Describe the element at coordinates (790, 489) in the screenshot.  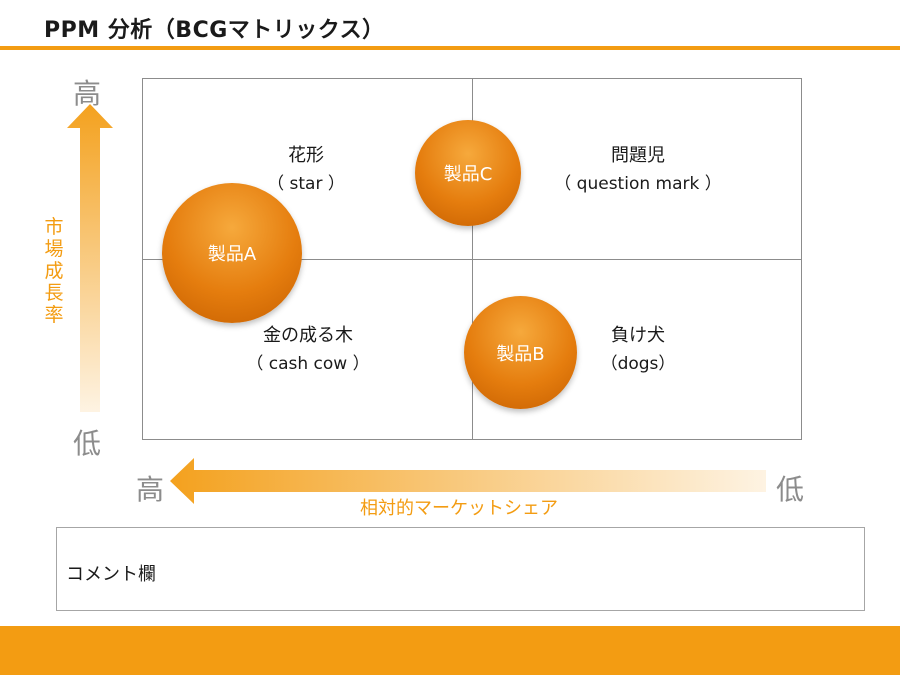
I see `x-axis-low-label: 低` at that location.